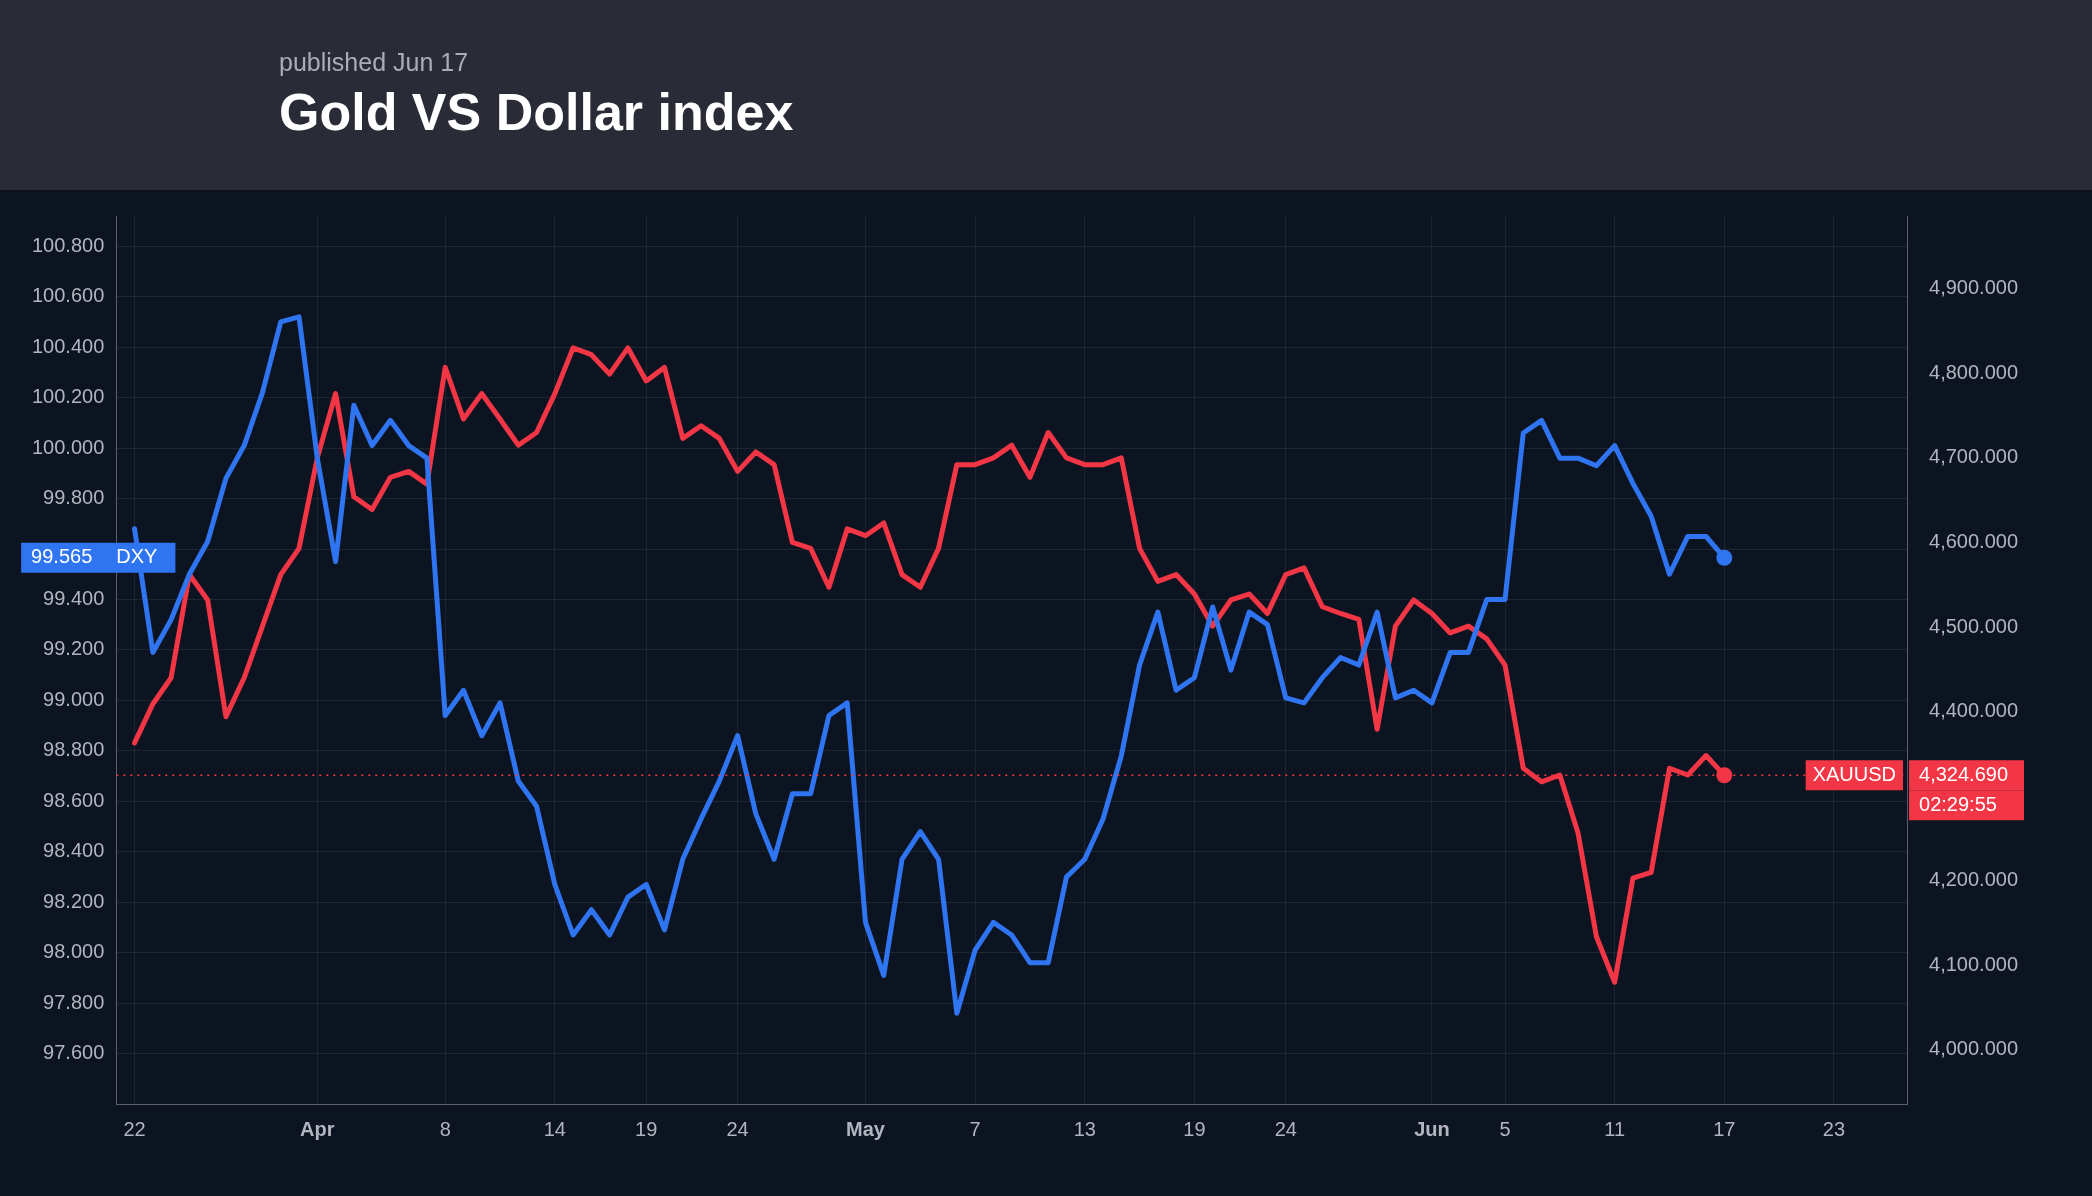  What do you see at coordinates (1084, 1128) in the screenshot?
I see `x-tick-label: 13` at bounding box center [1084, 1128].